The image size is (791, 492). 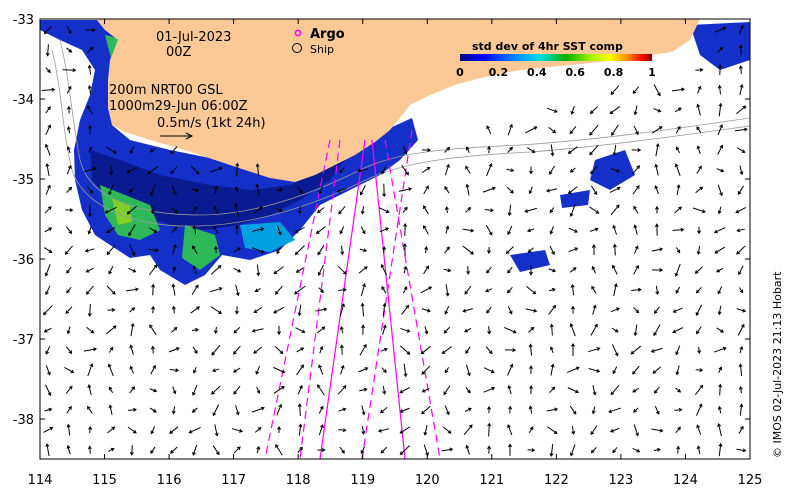 I want to click on colorbar-tick-label: 0.2, so click(x=499, y=72).